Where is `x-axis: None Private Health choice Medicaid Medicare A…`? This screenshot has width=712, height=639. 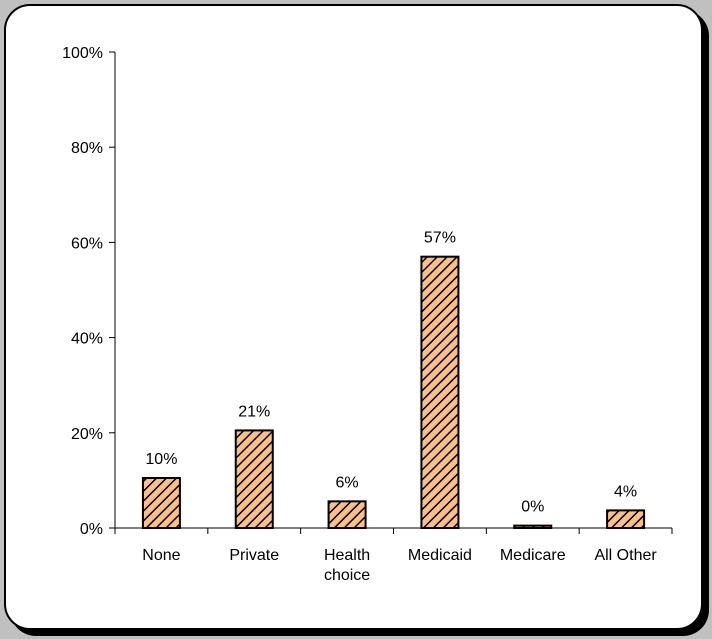
x-axis: None Private Health choice Medicaid Medicare A… is located at coordinates (393, 555).